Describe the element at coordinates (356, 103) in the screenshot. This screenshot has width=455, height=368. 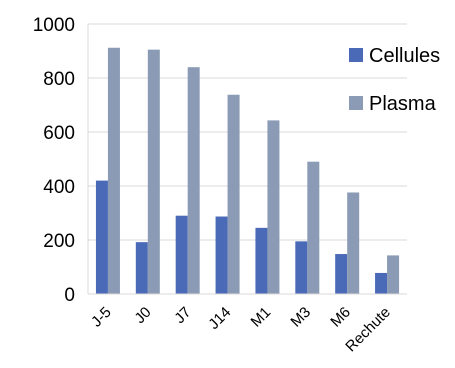
I see `legend-swatch-plasma` at that location.